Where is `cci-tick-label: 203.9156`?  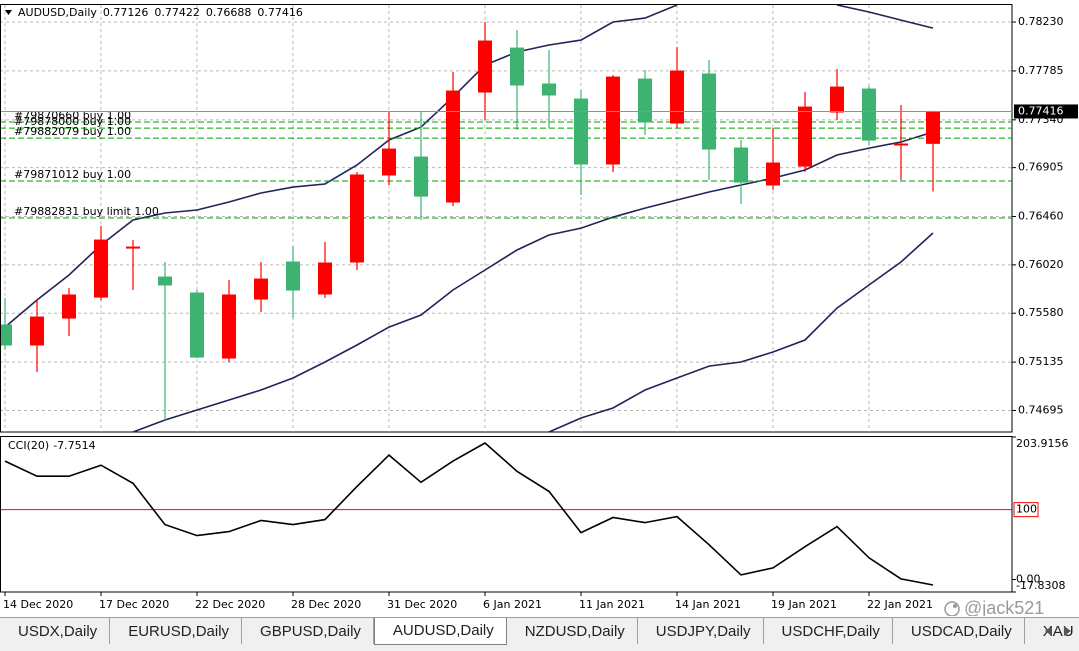 cci-tick-label: 203.9156 is located at coordinates (1042, 443).